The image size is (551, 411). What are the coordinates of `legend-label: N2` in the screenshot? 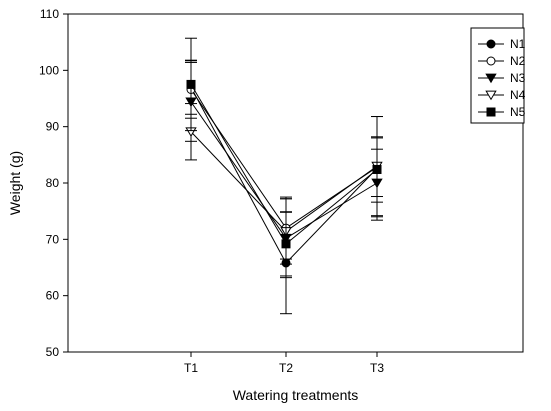 It's located at (518, 61).